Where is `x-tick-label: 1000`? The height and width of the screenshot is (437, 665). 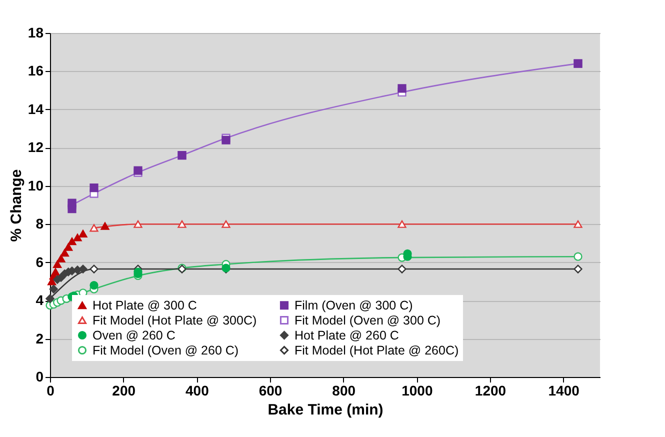 x-tick-label: 1000 is located at coordinates (417, 390).